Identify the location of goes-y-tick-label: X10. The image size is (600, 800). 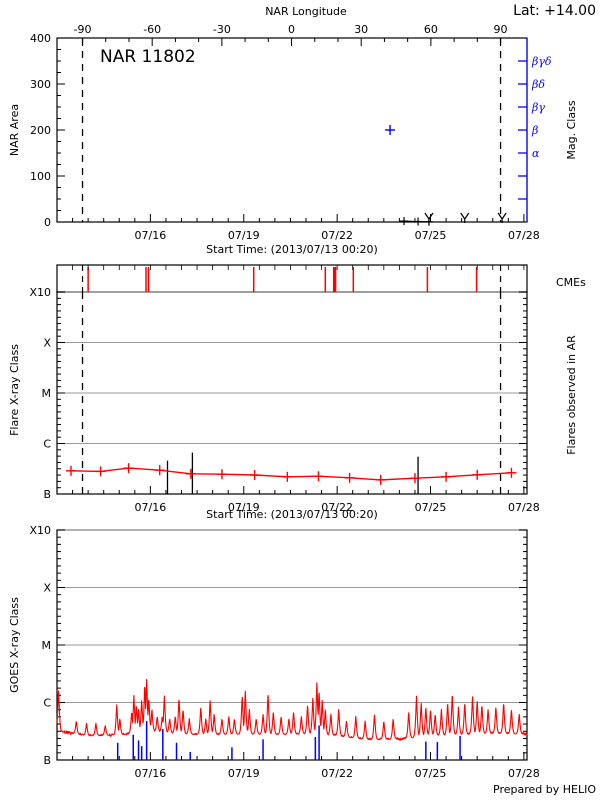
(40, 530).